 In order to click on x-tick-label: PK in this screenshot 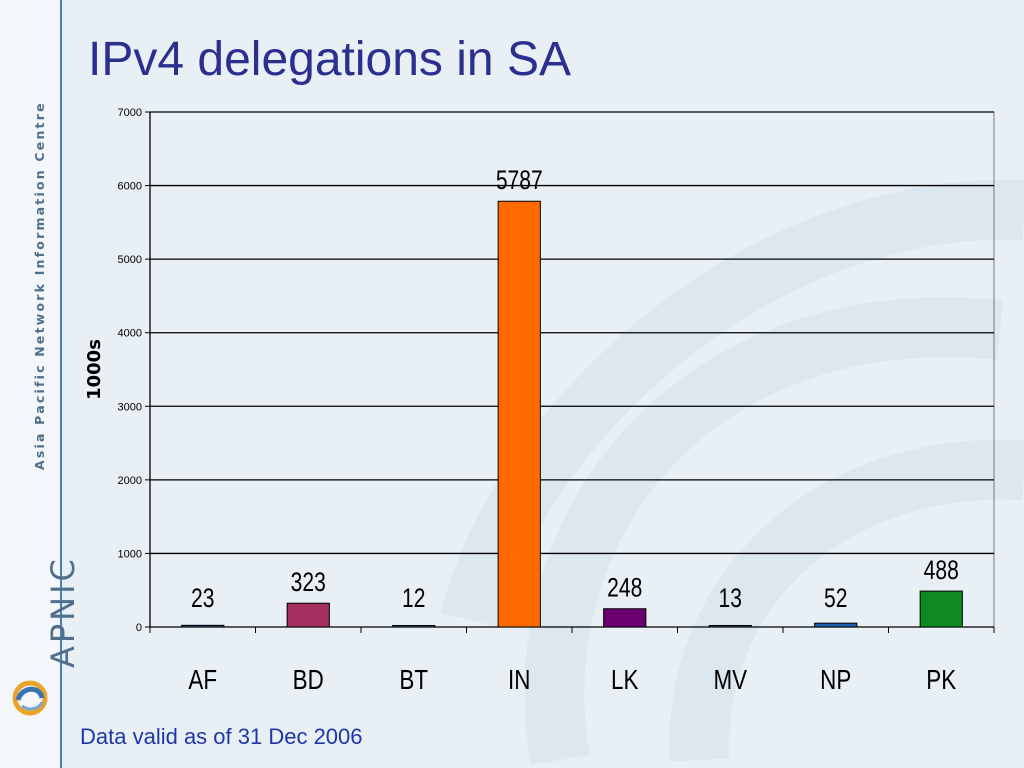, I will do `click(941, 680)`.